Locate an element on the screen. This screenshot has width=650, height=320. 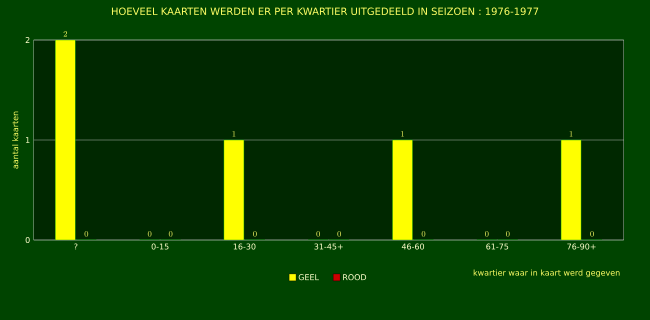
chart-title: HOEVEEL KAARTEN WERDEN ER PER KWARTIER UITGEDEELD IN SEIZOEN : 1976-1977 is located at coordinates (325, 12).